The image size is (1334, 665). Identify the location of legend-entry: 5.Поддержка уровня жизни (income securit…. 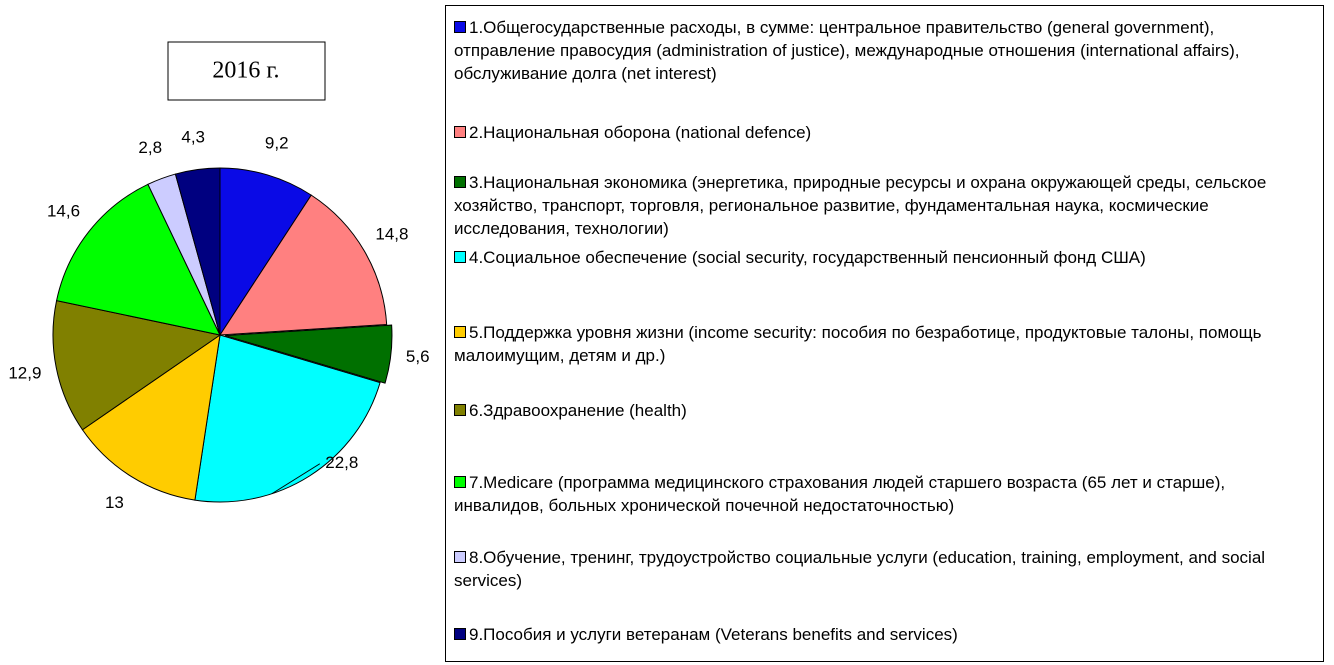
(884, 344).